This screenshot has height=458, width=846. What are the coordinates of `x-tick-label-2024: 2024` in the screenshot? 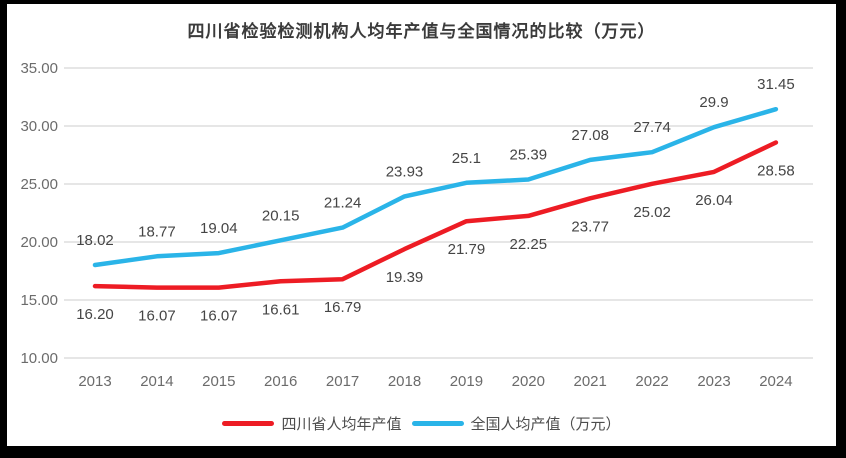 It's located at (775, 381).